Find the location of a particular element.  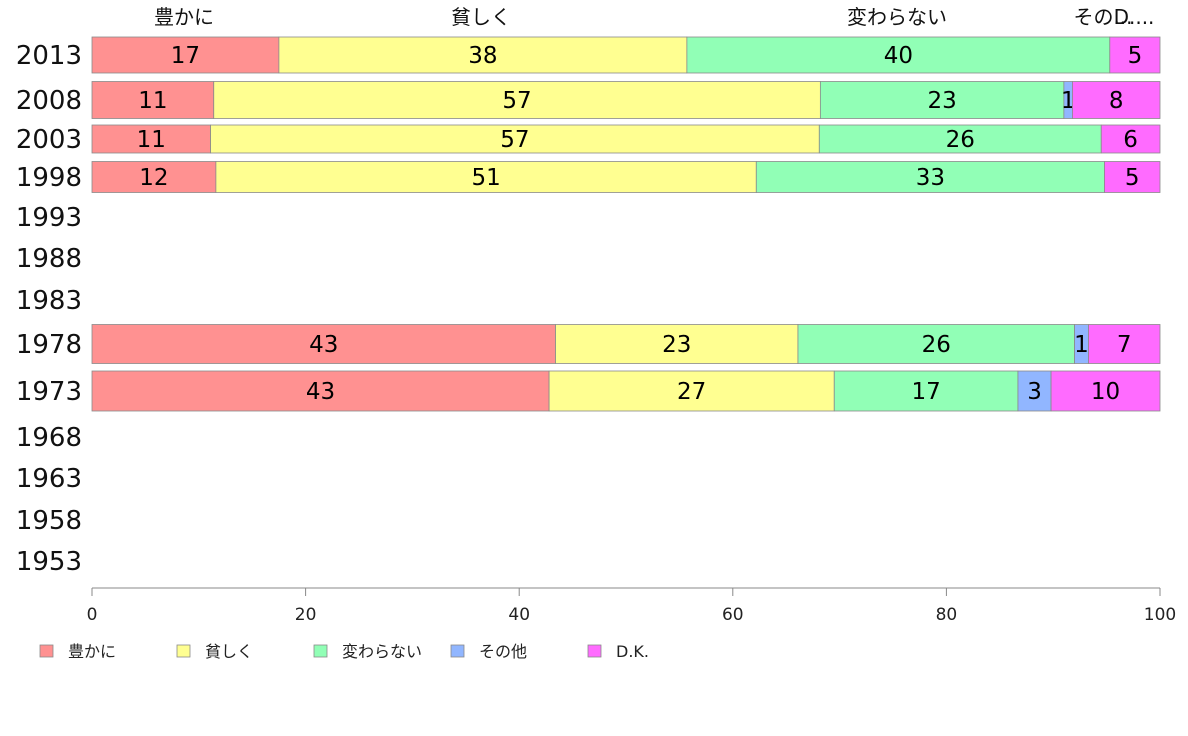

data-label: 6 is located at coordinates (1130, 140).